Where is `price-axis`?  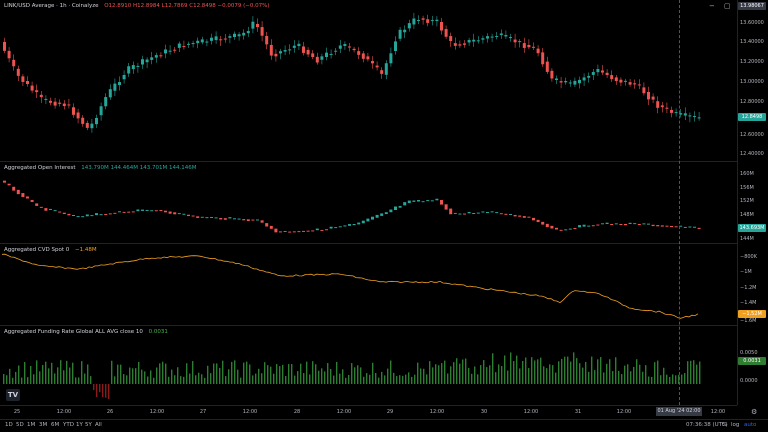
price-axis is located at coordinates (752, 202).